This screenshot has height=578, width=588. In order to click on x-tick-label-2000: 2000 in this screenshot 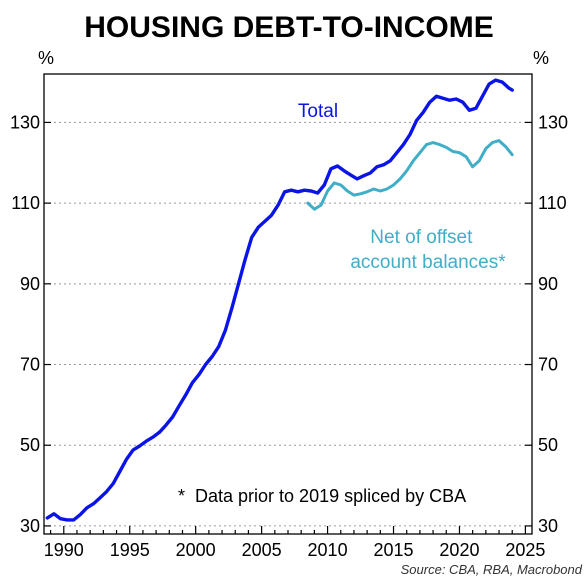, I will do `click(196, 550)`.